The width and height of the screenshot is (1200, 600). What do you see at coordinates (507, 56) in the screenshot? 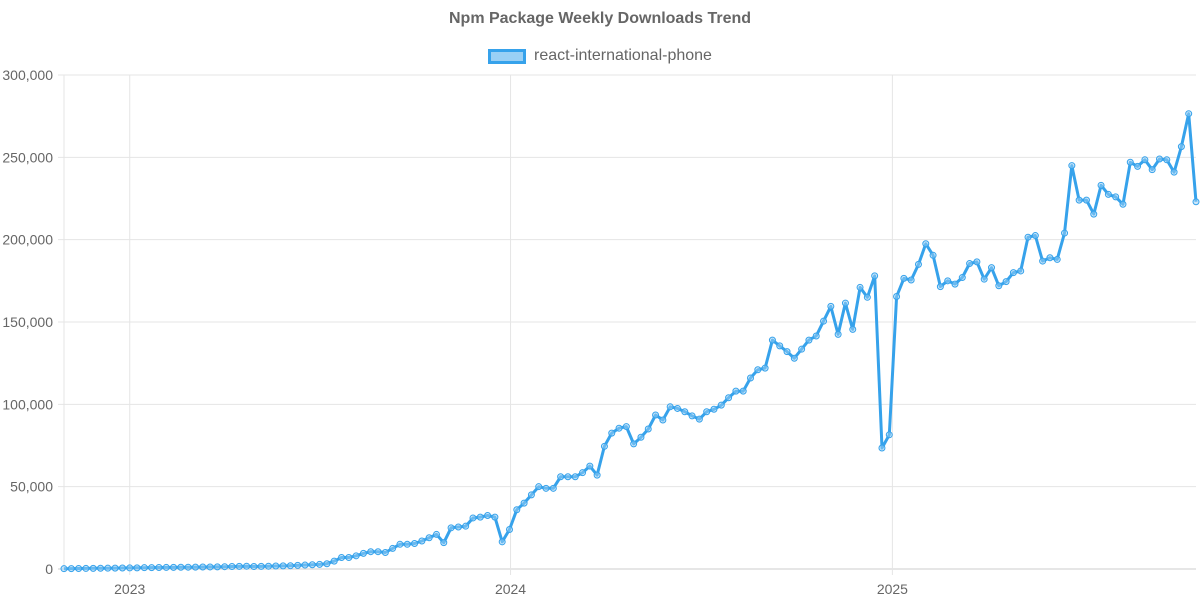
I see `legend-swatch` at bounding box center [507, 56].